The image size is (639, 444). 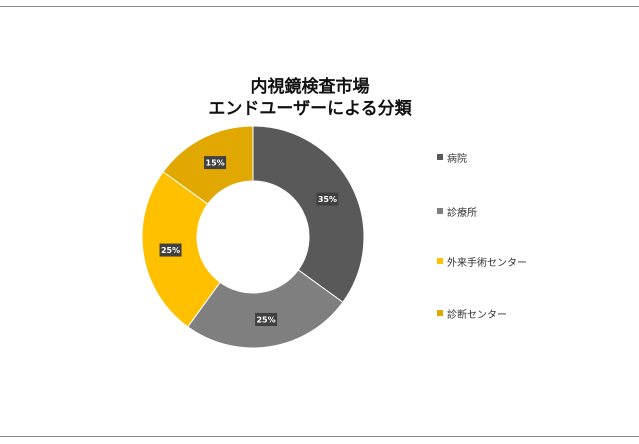 I want to click on legend-item: 外来手術センター, so click(x=482, y=261).